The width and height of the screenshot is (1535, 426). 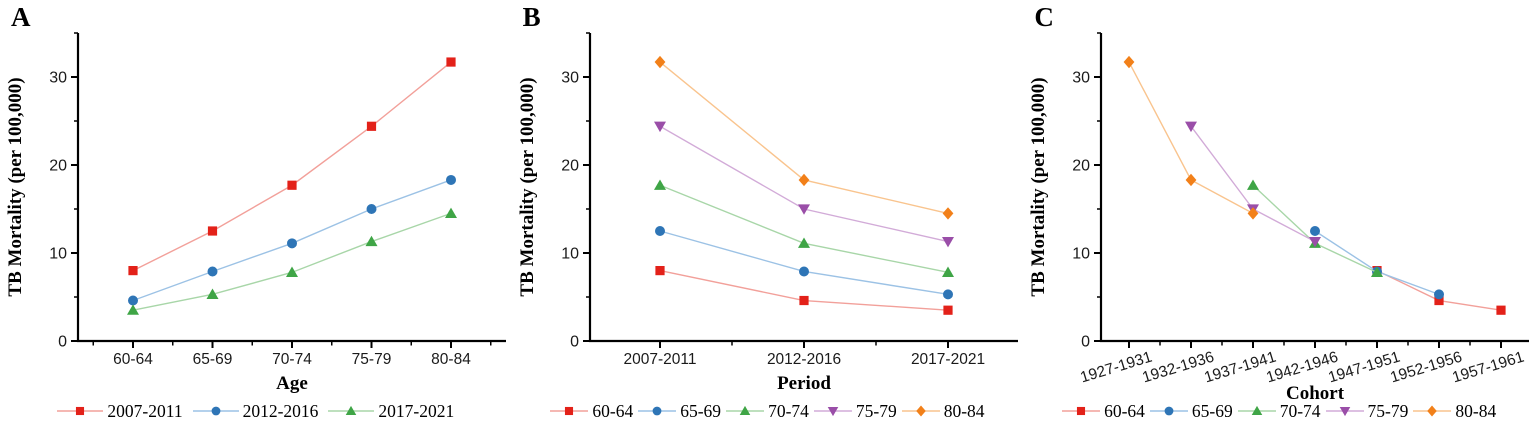 I want to click on x-axis-title: Age, so click(x=292, y=383).